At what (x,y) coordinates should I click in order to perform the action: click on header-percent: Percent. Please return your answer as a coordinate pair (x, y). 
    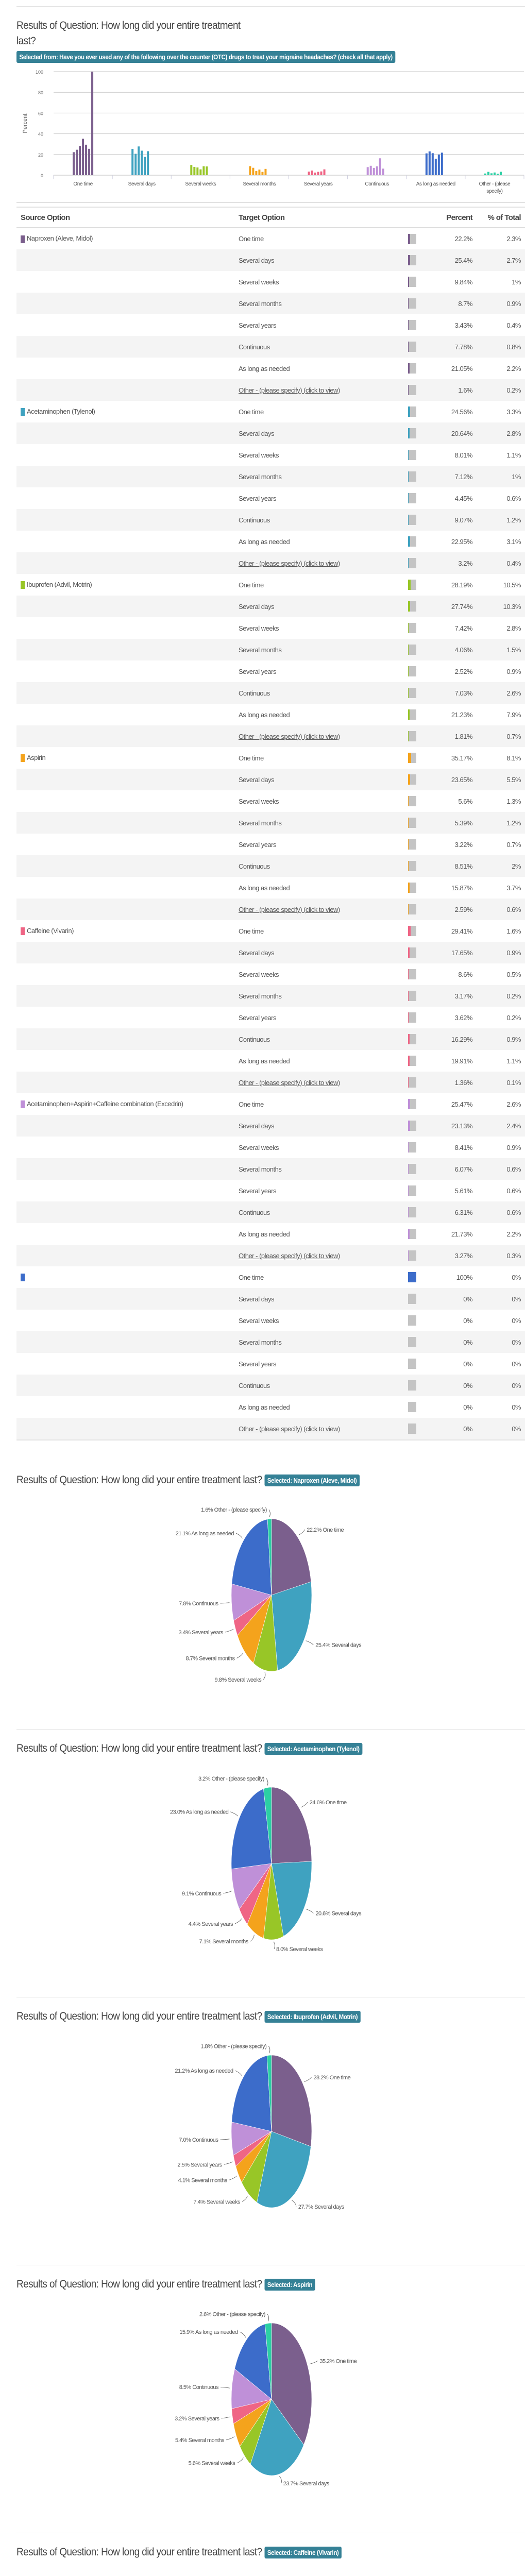
    Looking at the image, I should click on (452, 217).